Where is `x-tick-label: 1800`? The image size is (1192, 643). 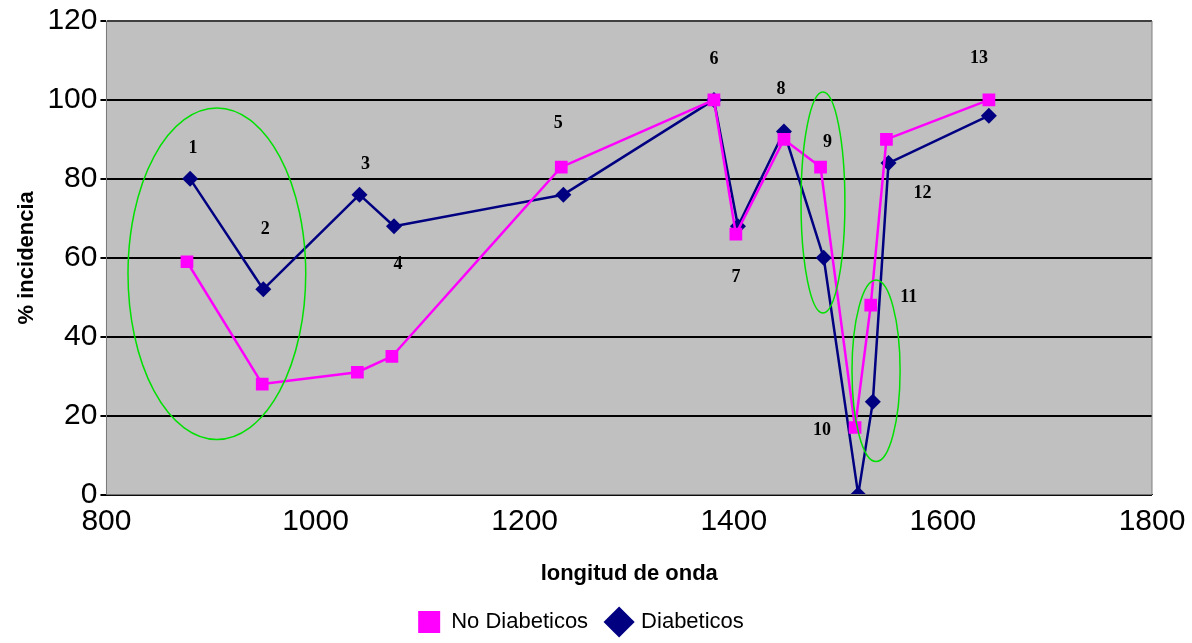 x-tick-label: 1800 is located at coordinates (1152, 519).